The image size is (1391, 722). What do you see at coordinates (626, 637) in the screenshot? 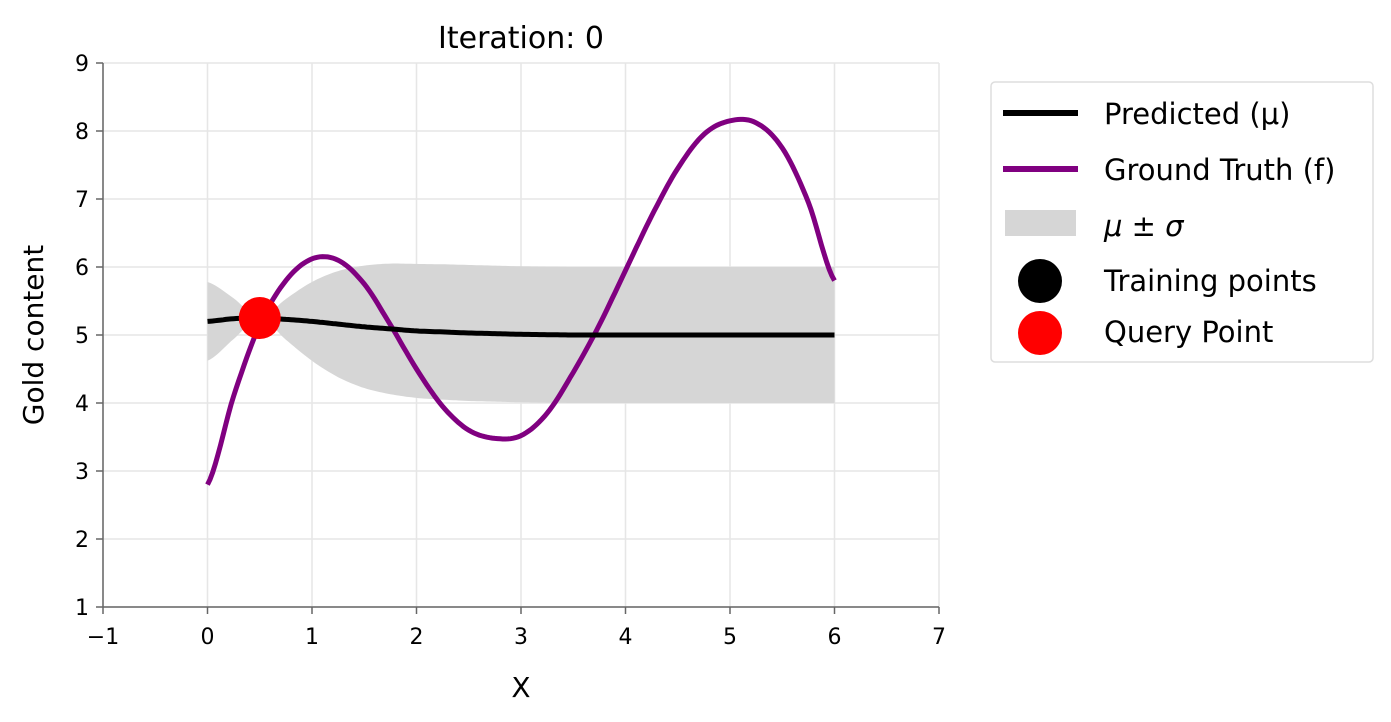
I see `x-tick-label: 4` at bounding box center [626, 637].